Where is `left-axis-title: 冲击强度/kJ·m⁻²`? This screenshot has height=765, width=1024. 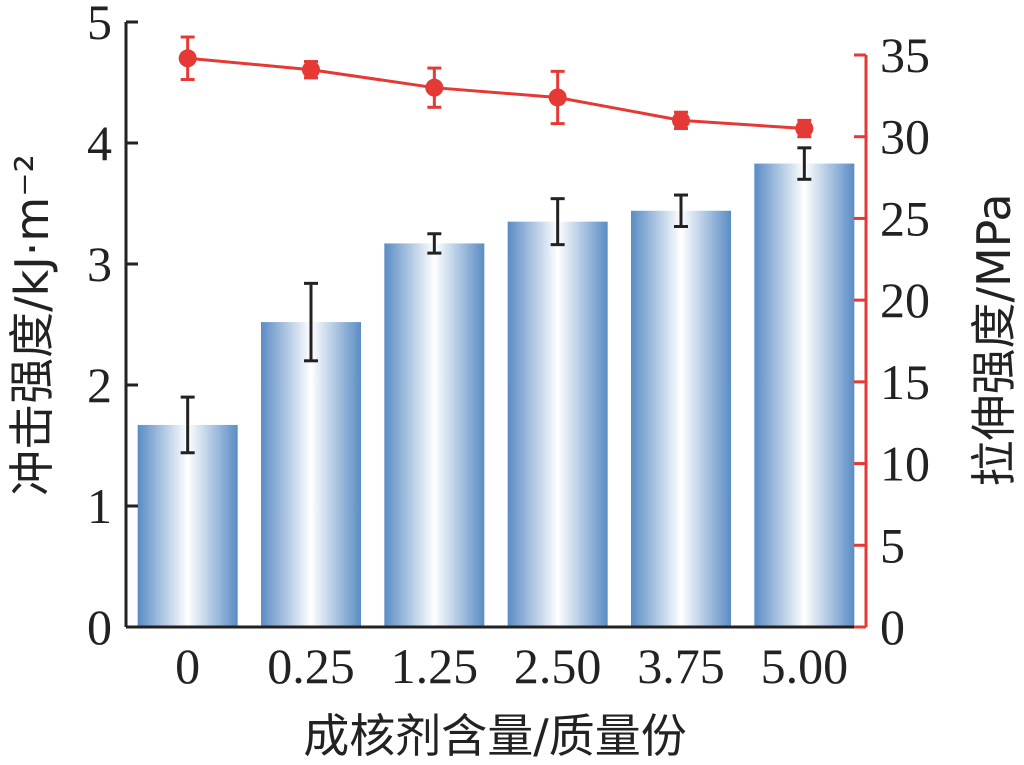 left-axis-title: 冲击强度/kJ·m⁻² is located at coordinates (32, 325).